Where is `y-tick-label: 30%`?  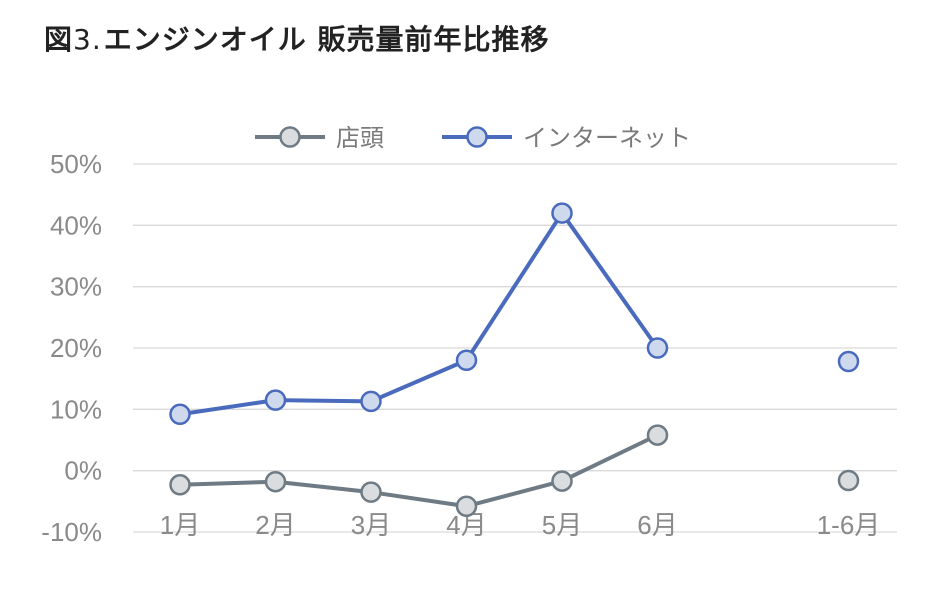 y-tick-label: 30% is located at coordinates (76, 287).